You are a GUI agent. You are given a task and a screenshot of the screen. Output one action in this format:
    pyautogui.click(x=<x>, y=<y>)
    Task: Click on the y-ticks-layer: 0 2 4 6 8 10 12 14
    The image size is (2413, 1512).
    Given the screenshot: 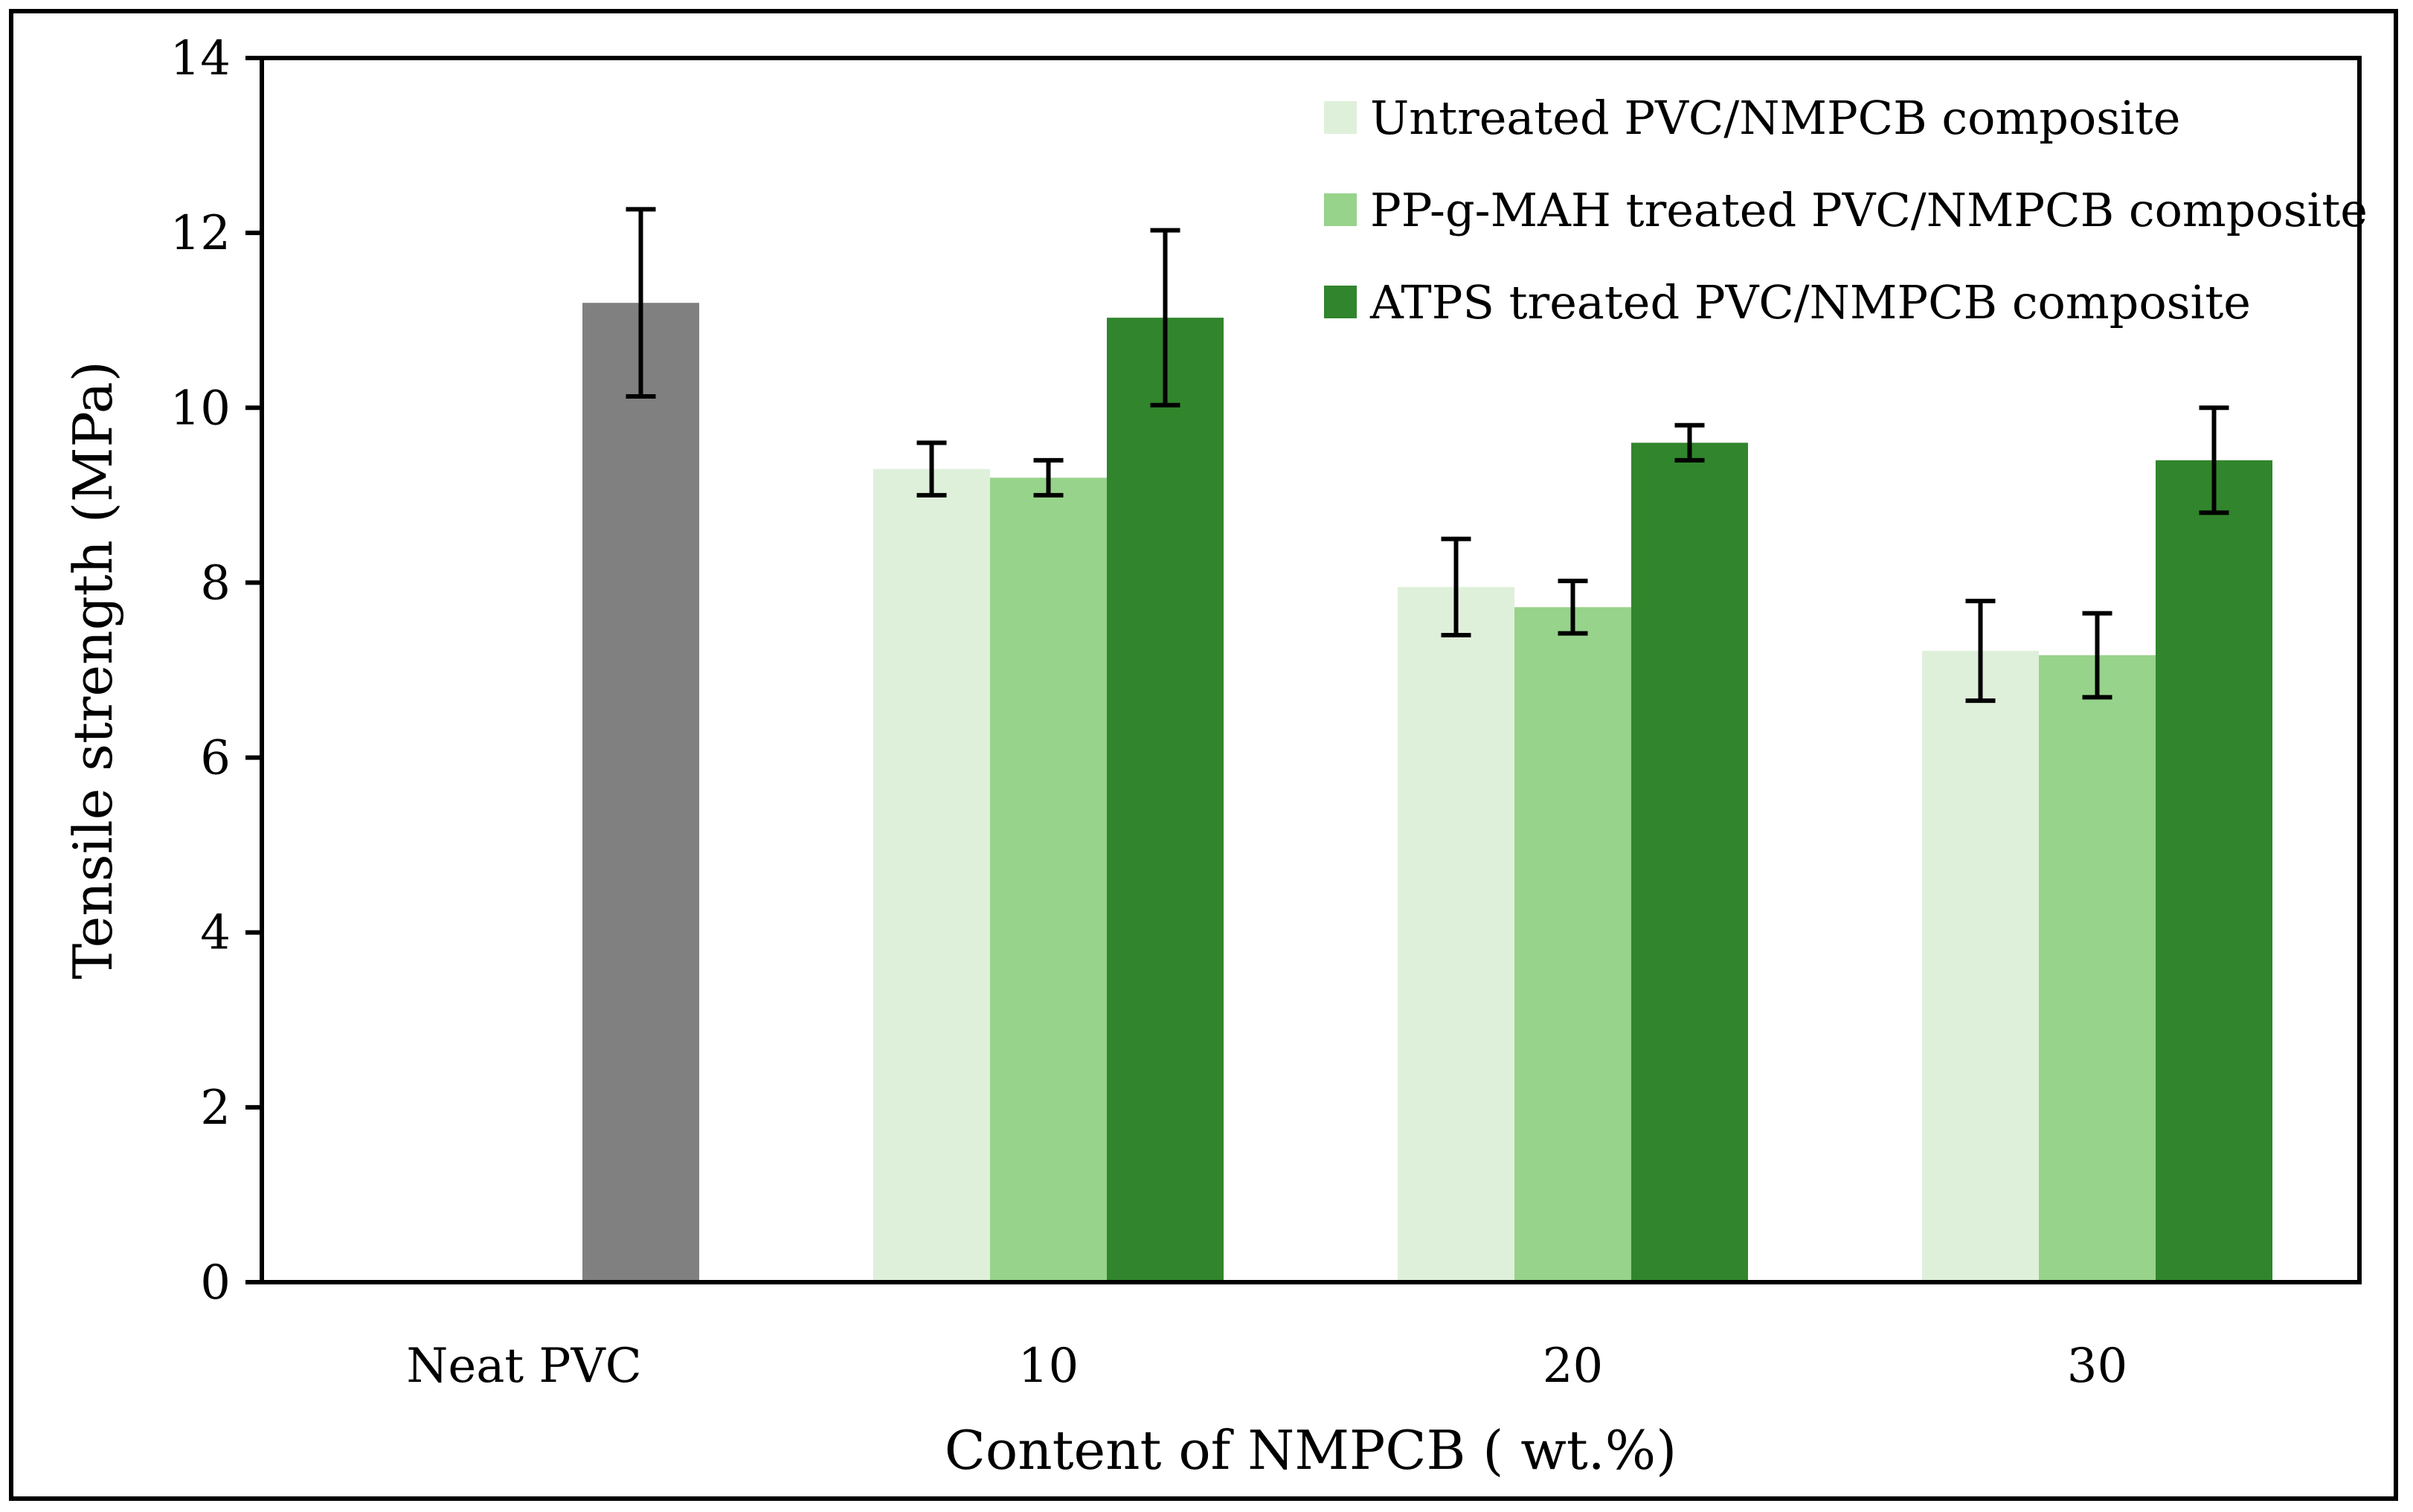 What is the action you would take?
    pyautogui.click(x=216, y=670)
    